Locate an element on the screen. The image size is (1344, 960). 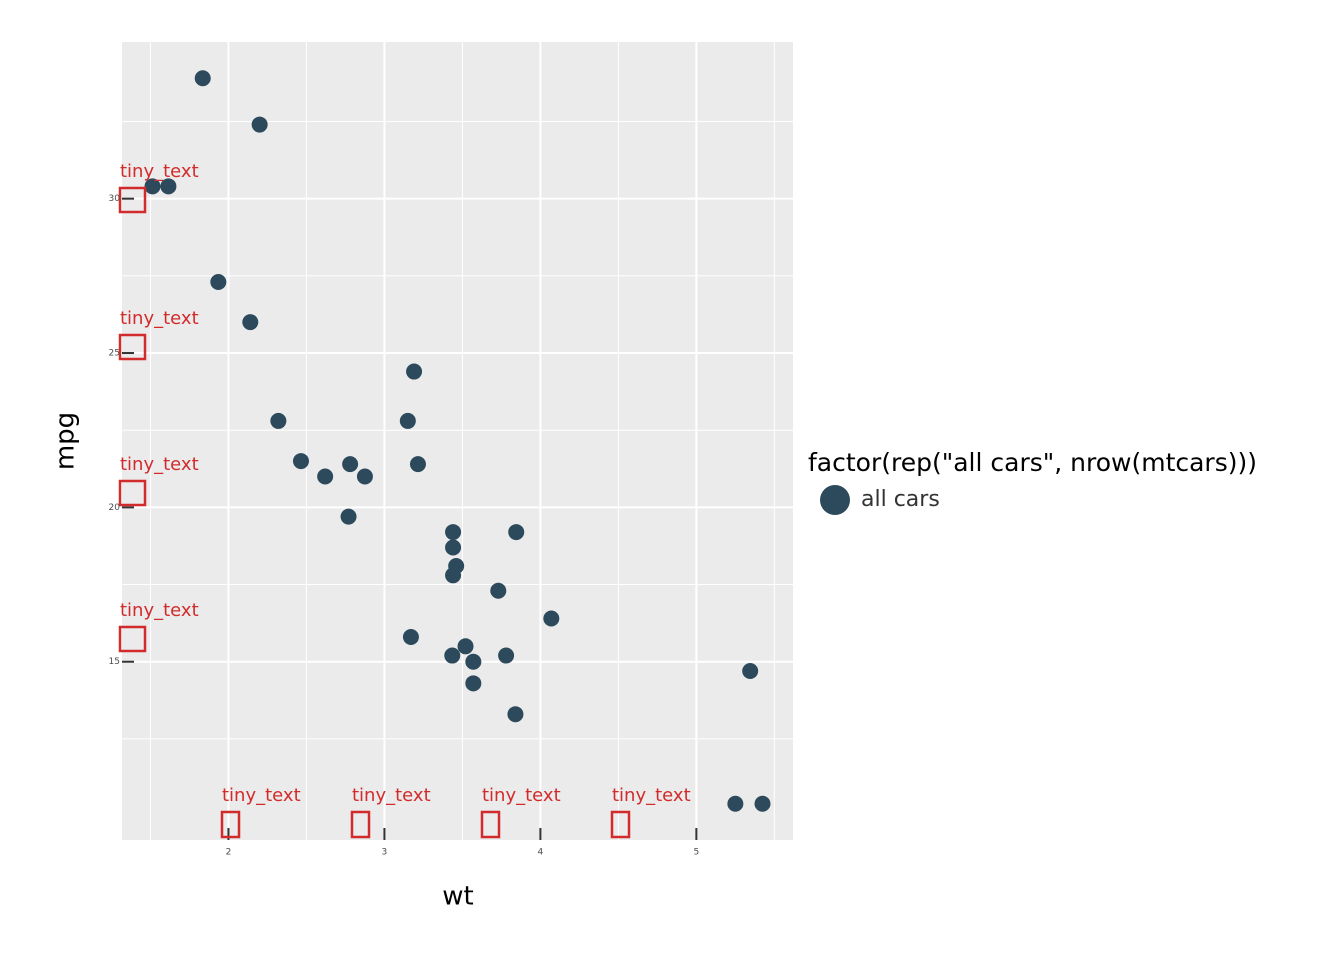
y-tick-label: 30 is located at coordinates (115, 199).